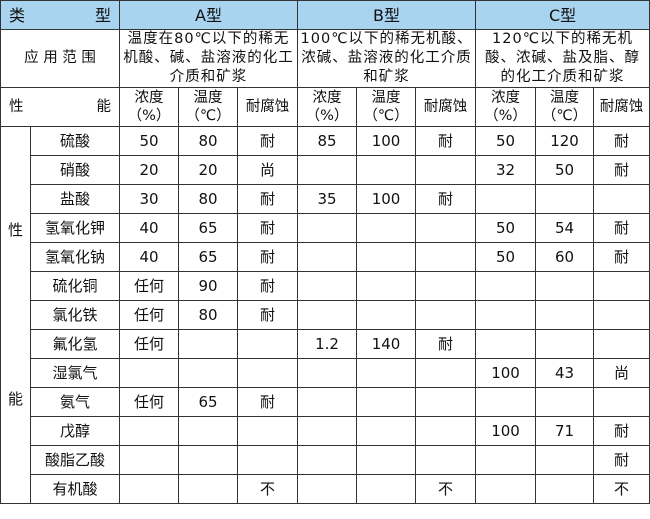 The height and width of the screenshot is (519, 650). I want to click on table-row: 氢氧化钾 40 65 耐 50 54 耐, so click(325, 228).